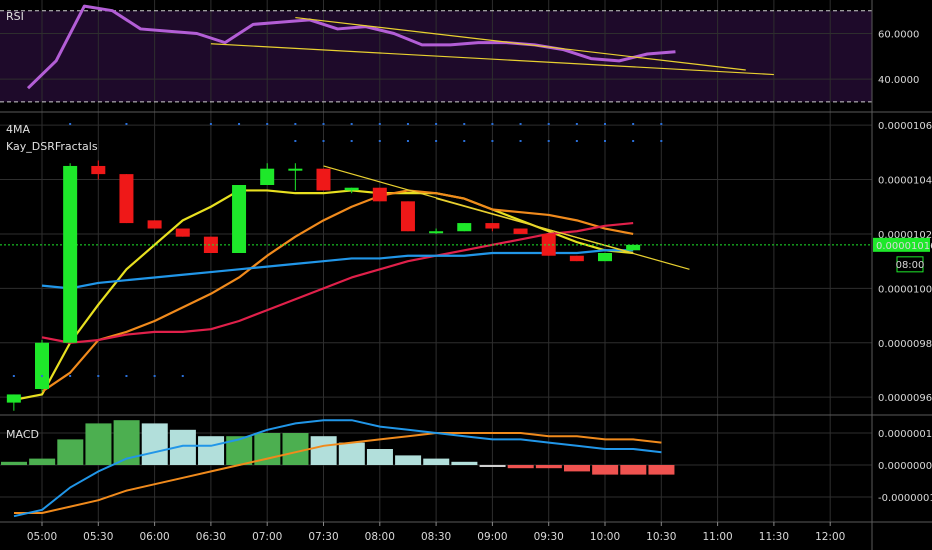  Describe the element at coordinates (910, 264) in the screenshot. I see `countdown-badge` at that location.